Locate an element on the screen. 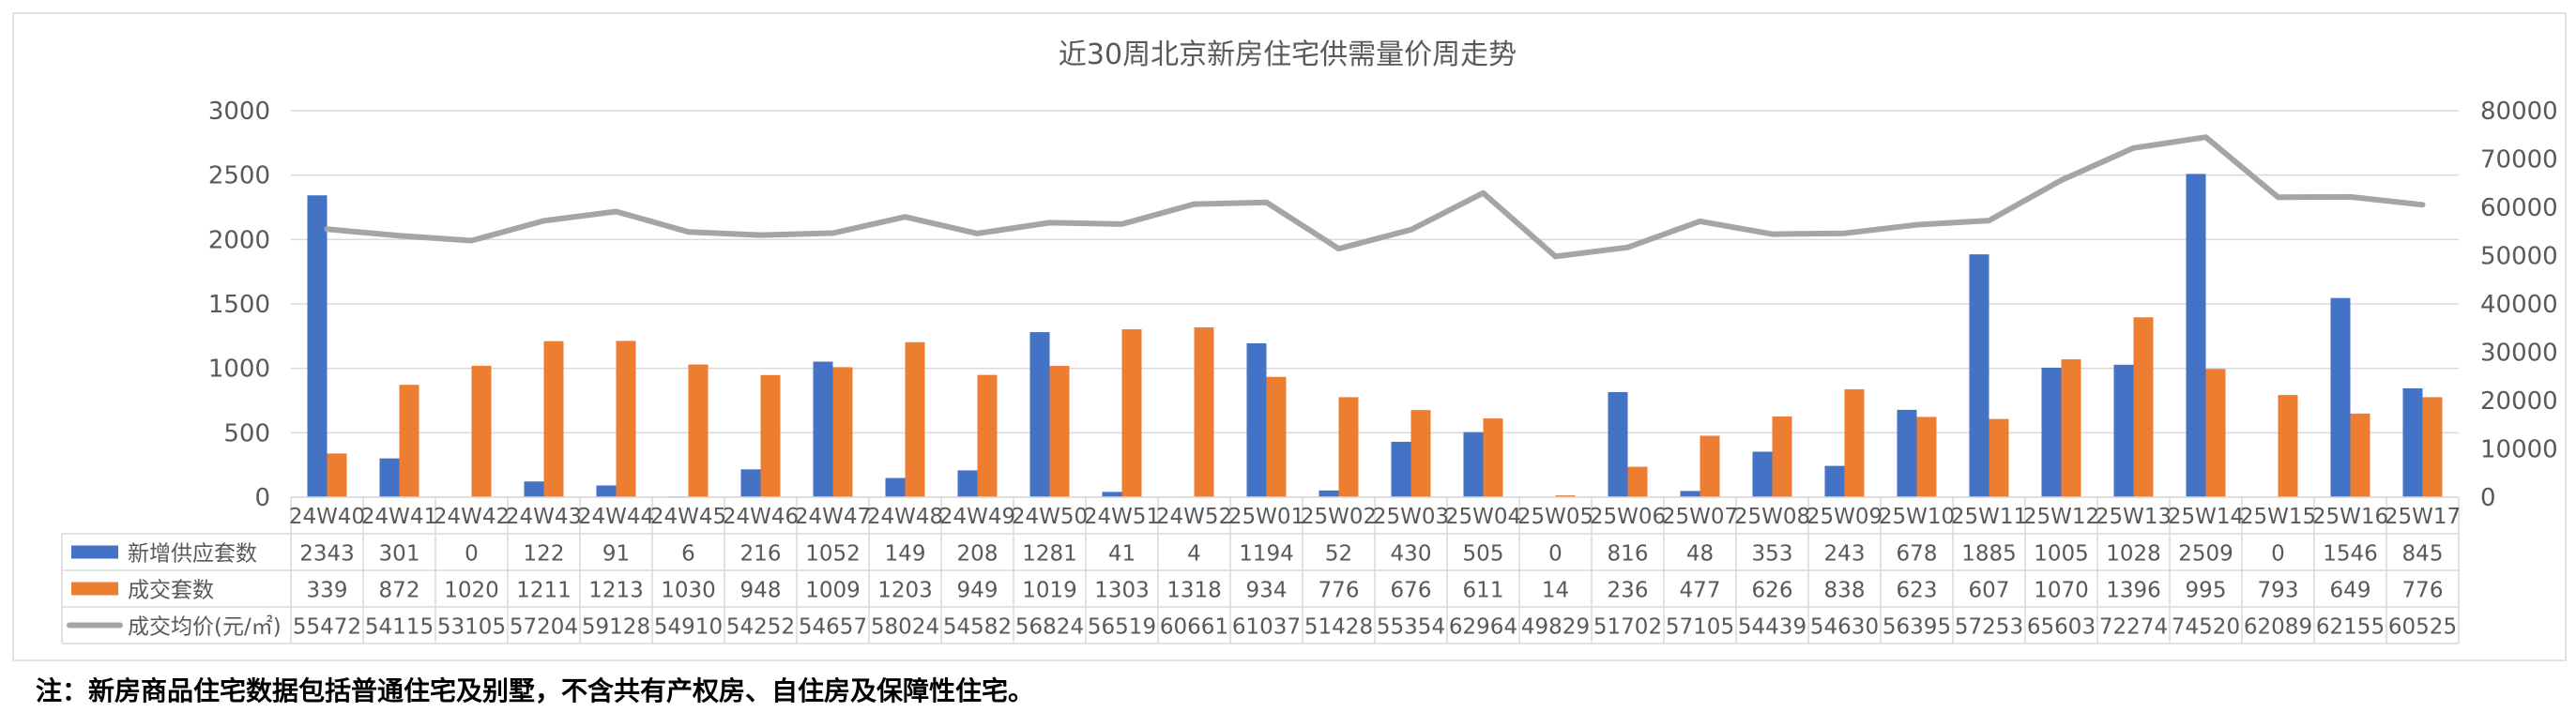  y-left-tick-label: 2000 is located at coordinates (239, 240).